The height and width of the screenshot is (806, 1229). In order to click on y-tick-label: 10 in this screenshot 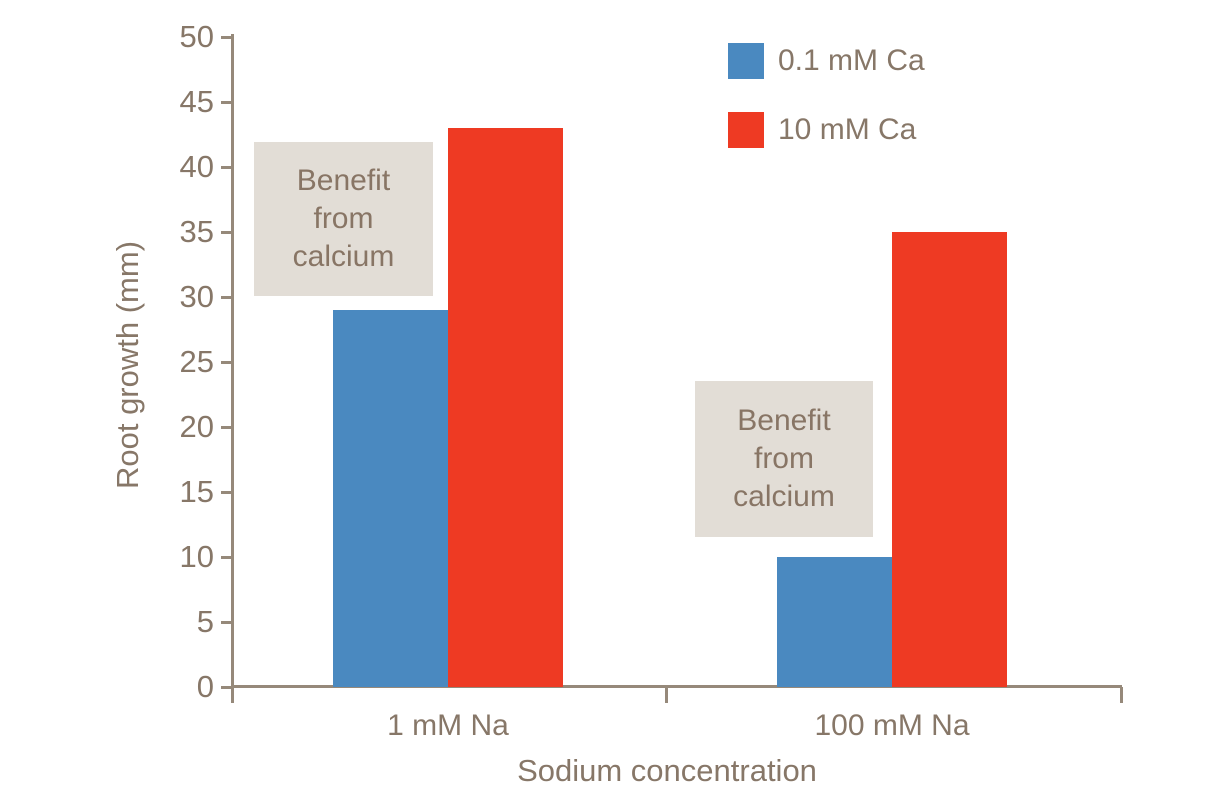, I will do `click(196, 556)`.